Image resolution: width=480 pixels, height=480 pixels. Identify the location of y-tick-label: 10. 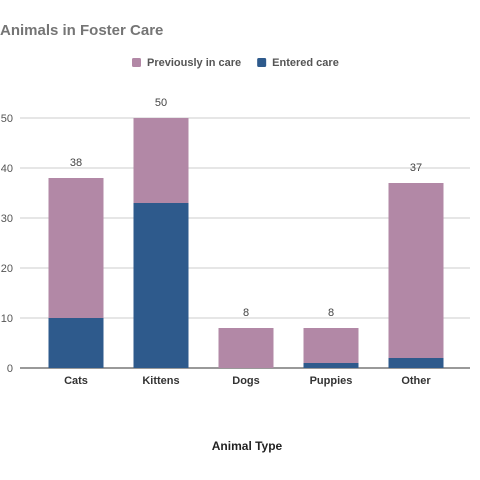
(7, 319).